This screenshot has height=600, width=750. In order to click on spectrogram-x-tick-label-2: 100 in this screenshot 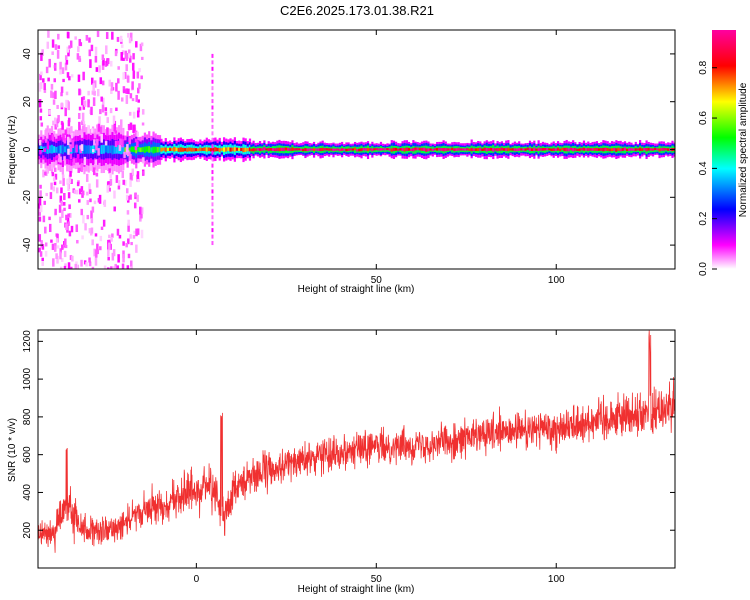, I will do `click(556, 280)`.